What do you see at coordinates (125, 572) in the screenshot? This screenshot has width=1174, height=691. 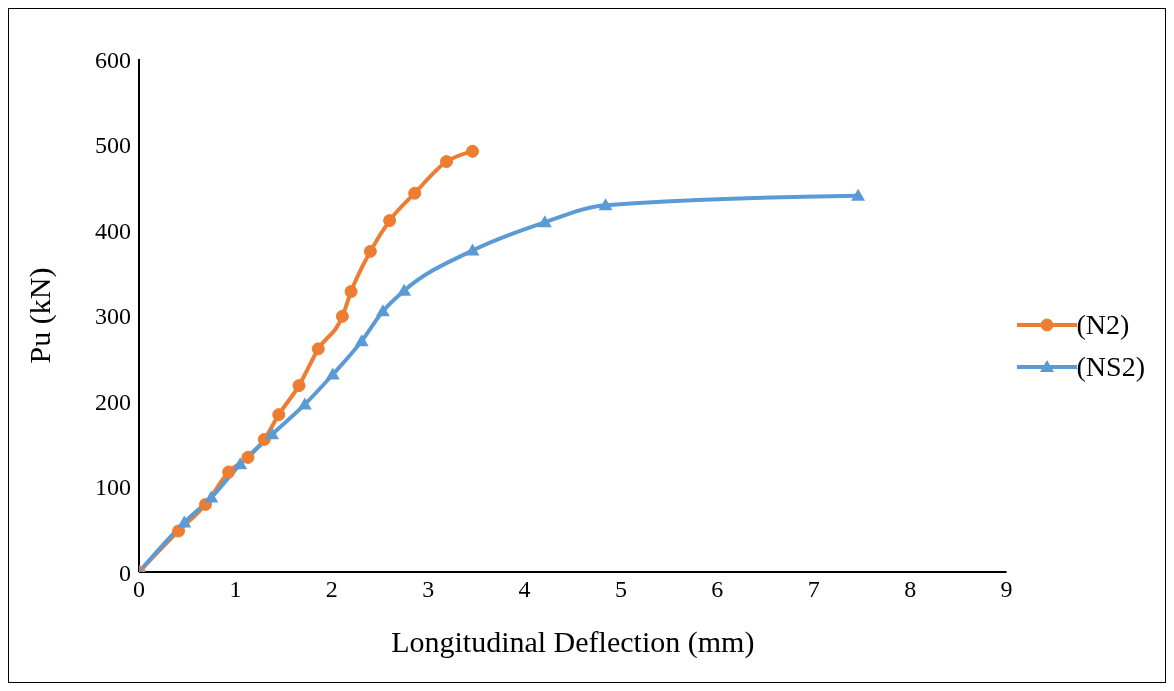 I see `y-tick-label: 0` at bounding box center [125, 572].